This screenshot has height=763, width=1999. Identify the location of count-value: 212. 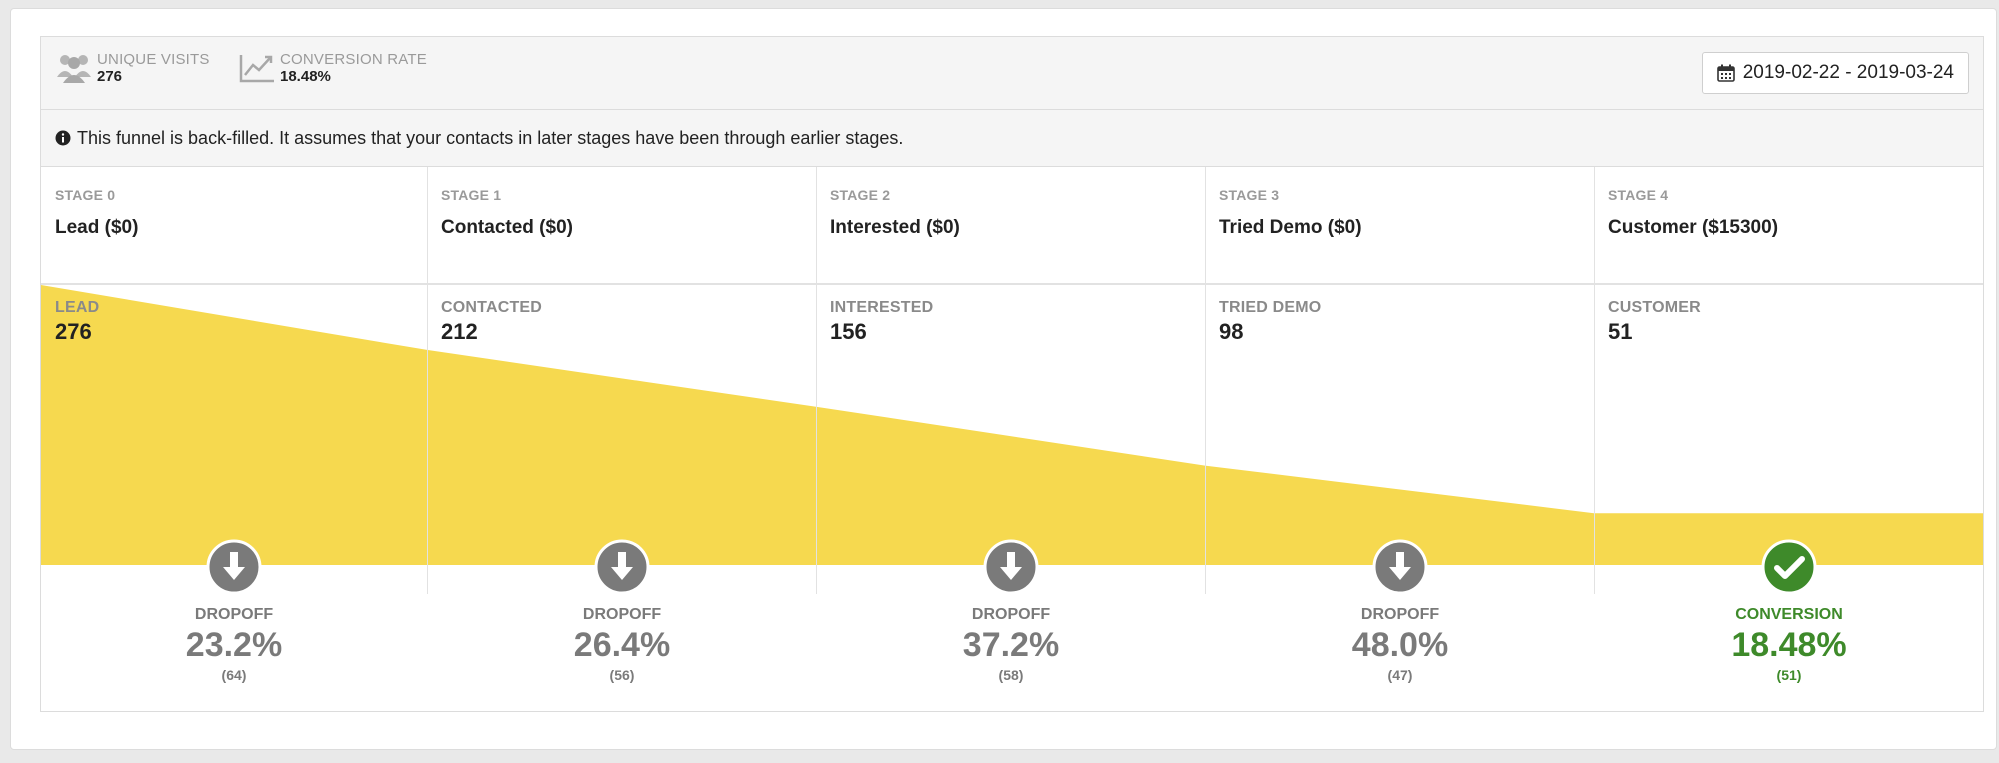
(459, 331).